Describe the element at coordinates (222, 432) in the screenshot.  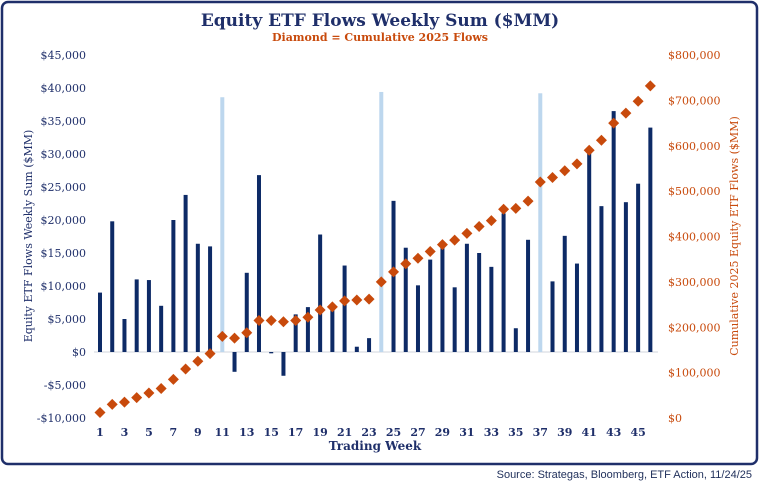
I see `x-tick-label: 11` at that location.